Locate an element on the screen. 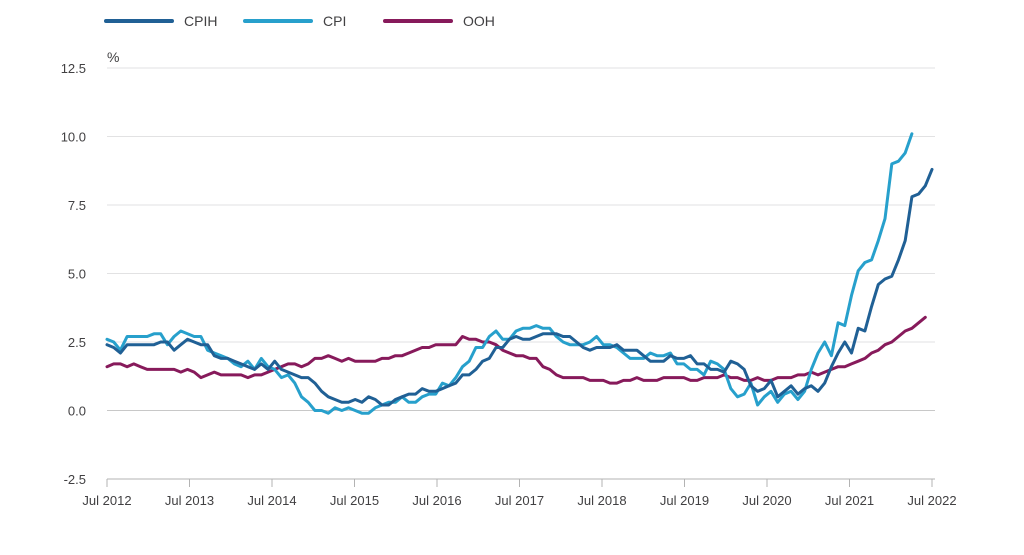 Image resolution: width=1024 pixels, height=555 pixels. x-tick-label: Jul 2021 is located at coordinates (849, 500).